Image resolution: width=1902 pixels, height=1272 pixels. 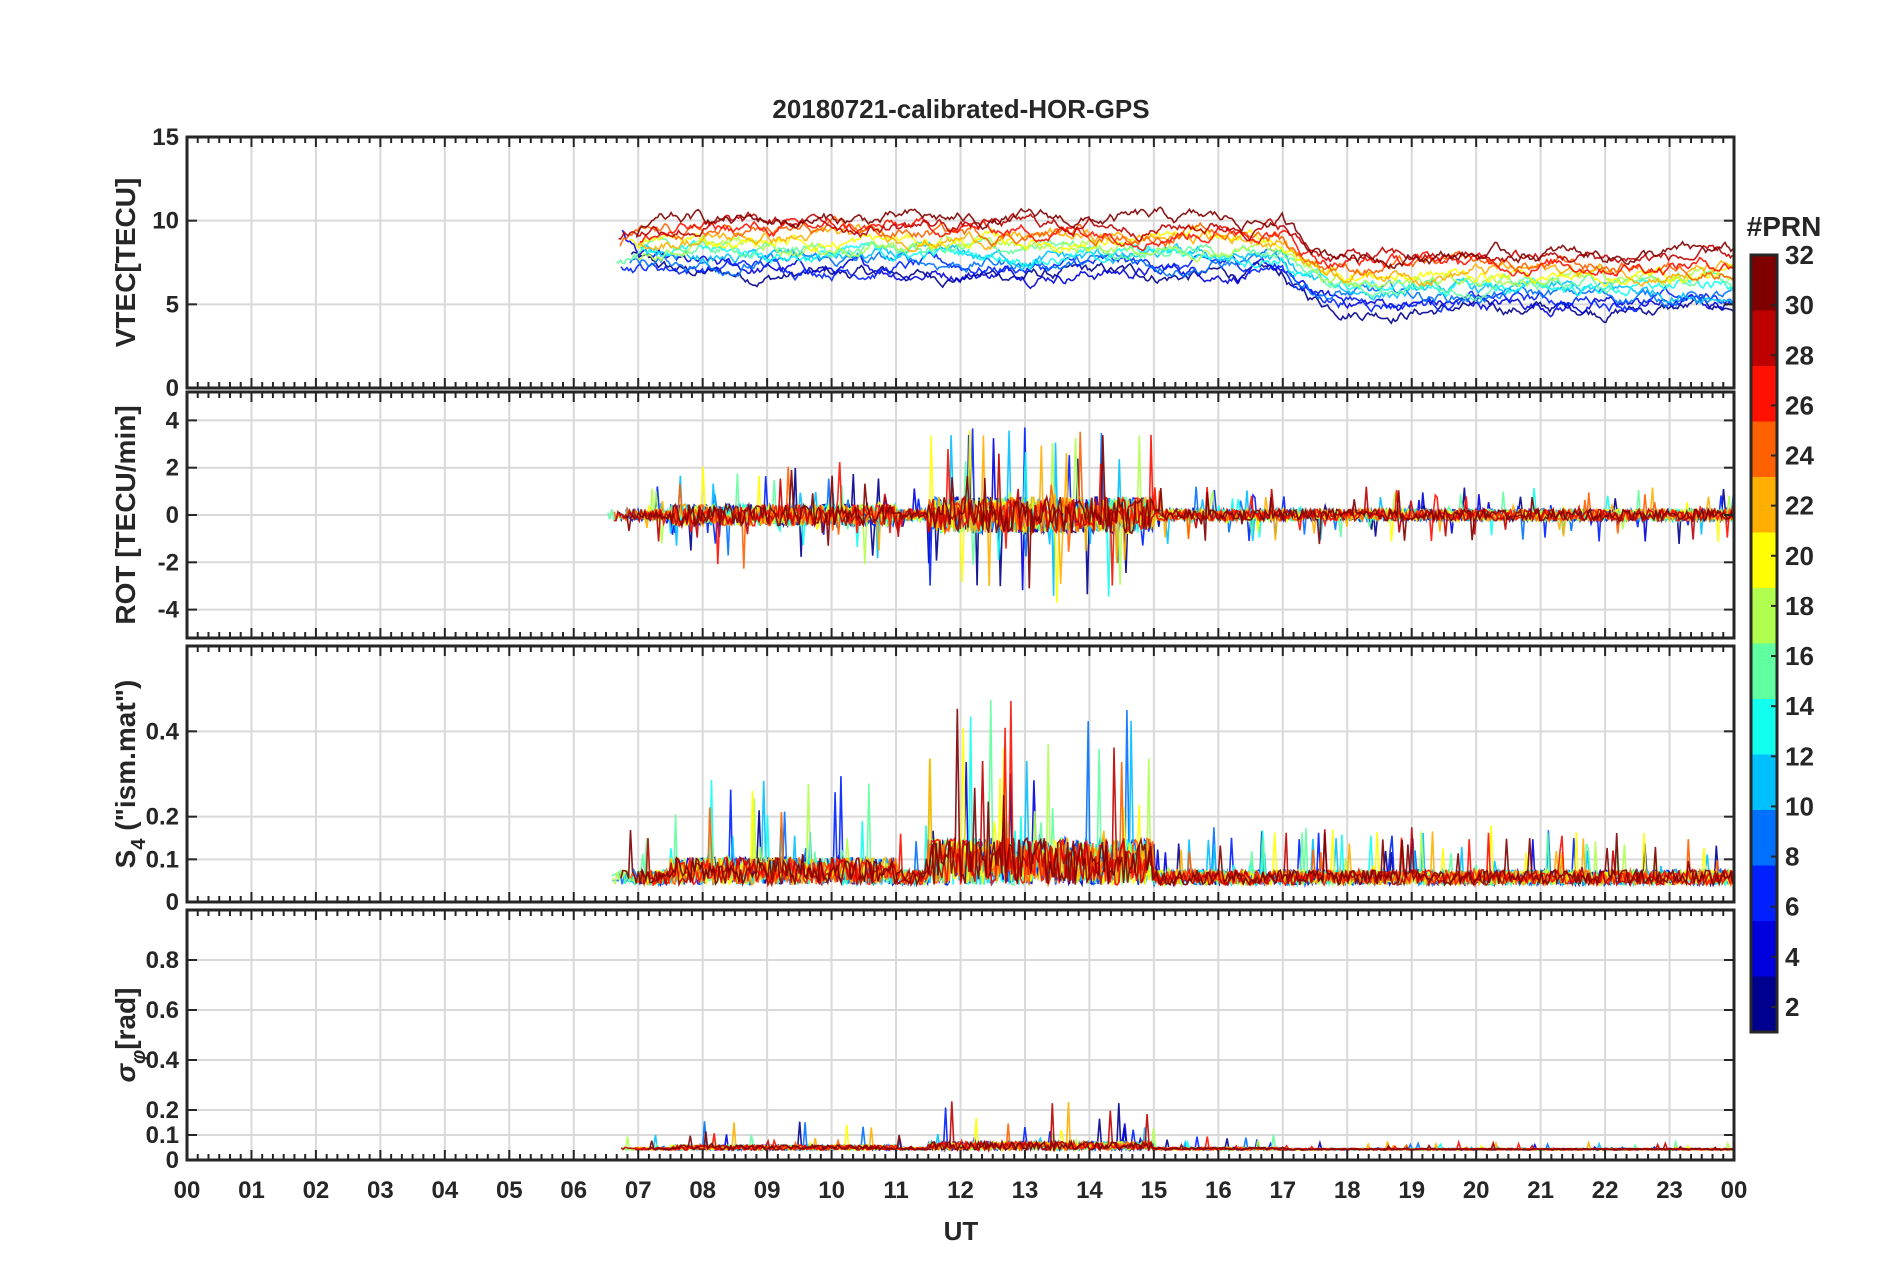 What do you see at coordinates (1799, 405) in the screenshot?
I see `colorbar-tick-label: 26` at bounding box center [1799, 405].